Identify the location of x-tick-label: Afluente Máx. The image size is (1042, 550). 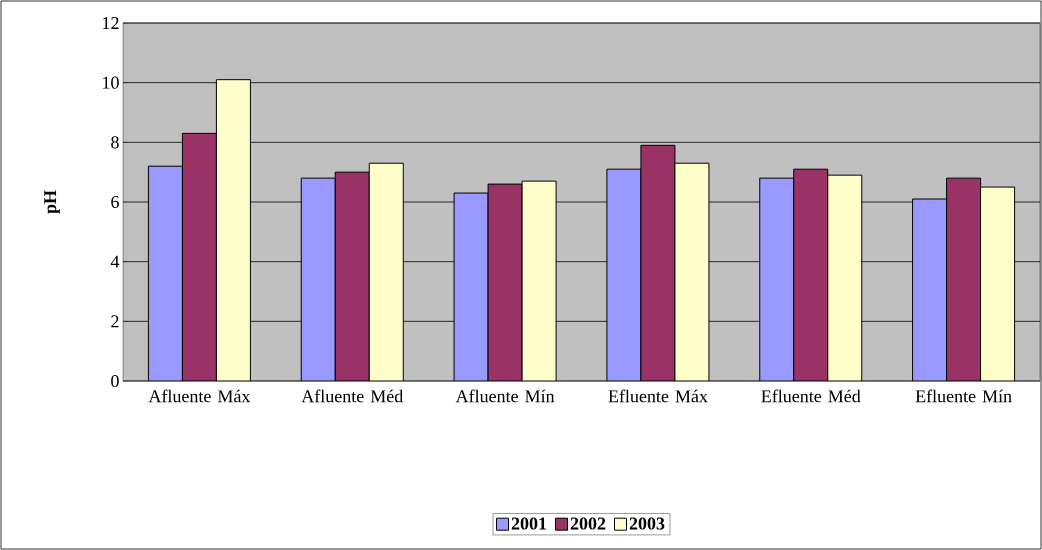
(199, 396).